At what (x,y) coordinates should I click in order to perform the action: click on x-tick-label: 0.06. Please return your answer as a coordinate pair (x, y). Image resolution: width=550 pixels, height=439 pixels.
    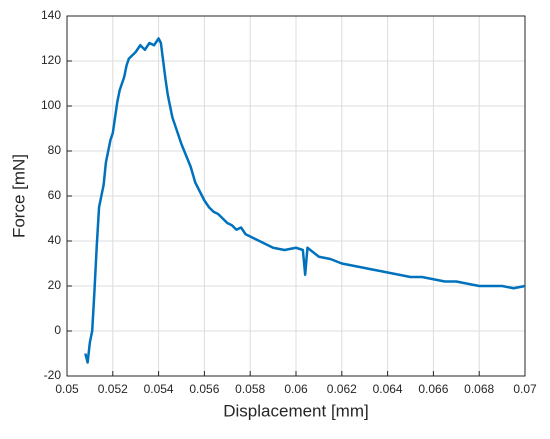
    Looking at the image, I should click on (296, 389).